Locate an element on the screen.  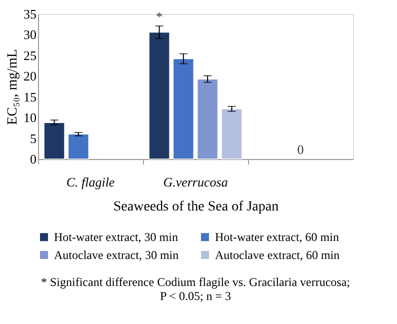
legend-label: Autoclave extract, 30 min is located at coordinates (116, 255).